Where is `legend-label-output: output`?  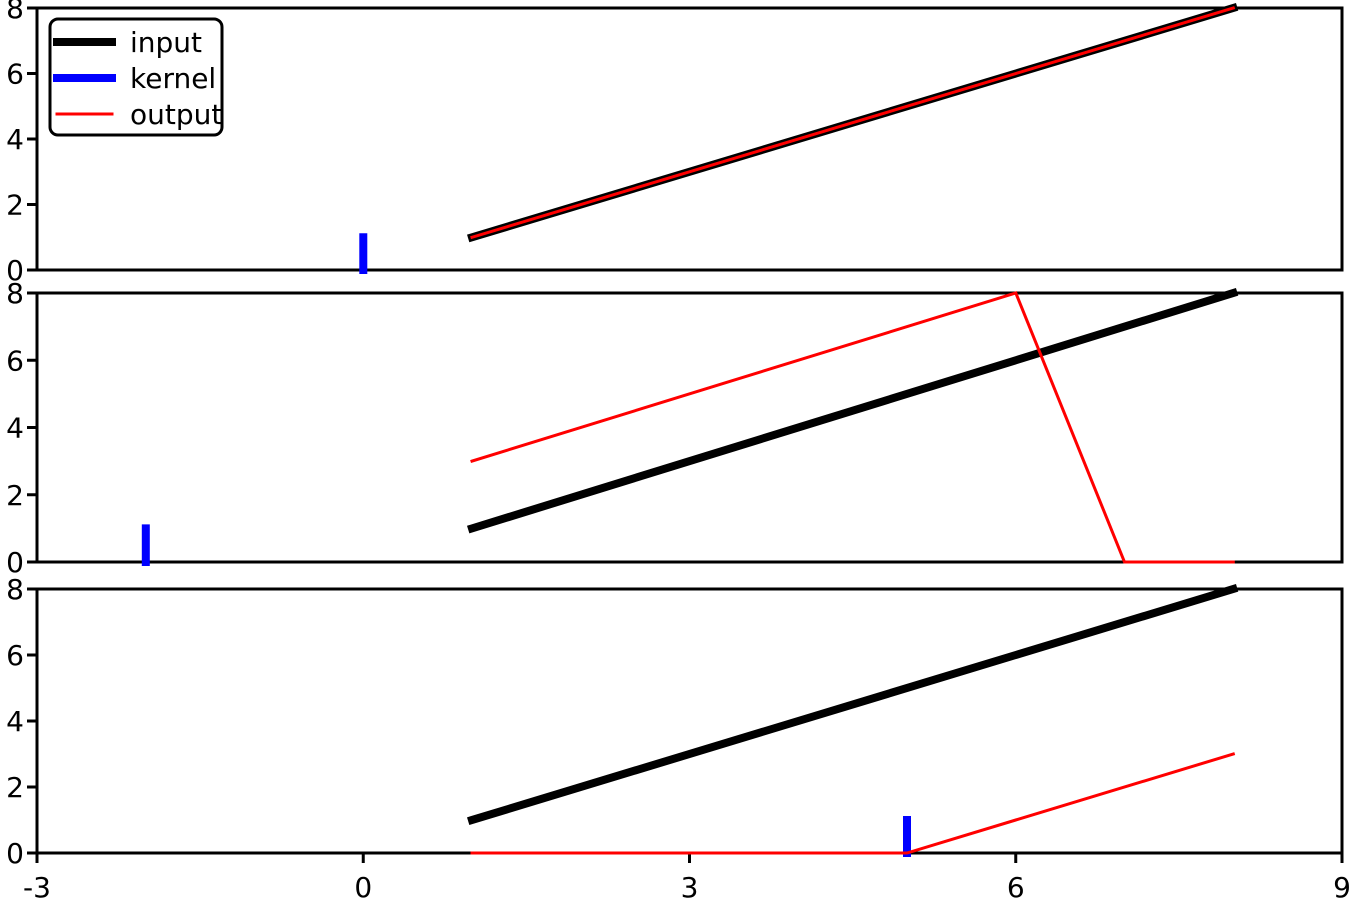 legend-label-output: output is located at coordinates (176, 114).